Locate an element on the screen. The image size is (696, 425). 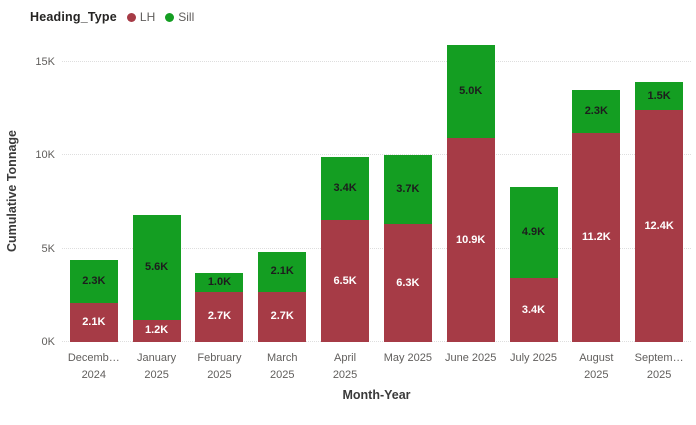
bar-column: 2.7K 2.1K is located at coordinates (282, 297).